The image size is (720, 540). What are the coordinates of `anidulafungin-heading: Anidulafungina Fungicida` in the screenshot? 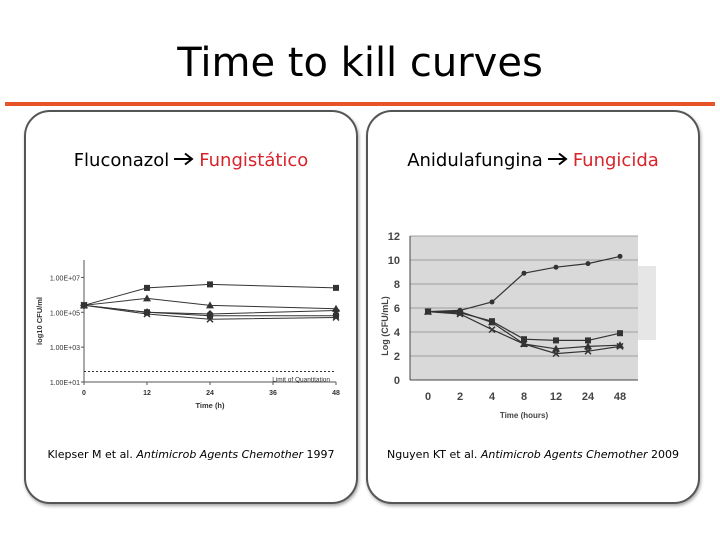 It's located at (533, 160).